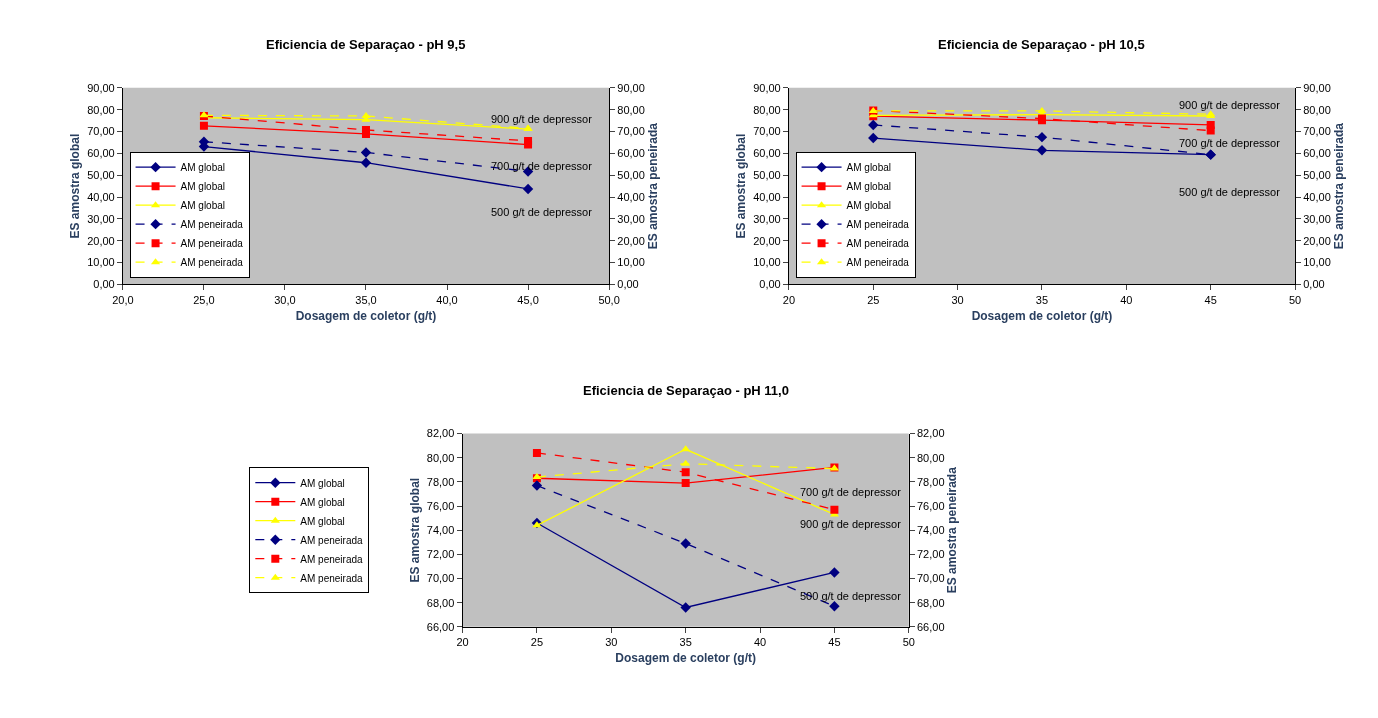 Image resolution: width=1378 pixels, height=718 pixels. Describe the element at coordinates (834, 642) in the screenshot. I see `x-tick-label: 45` at that location.